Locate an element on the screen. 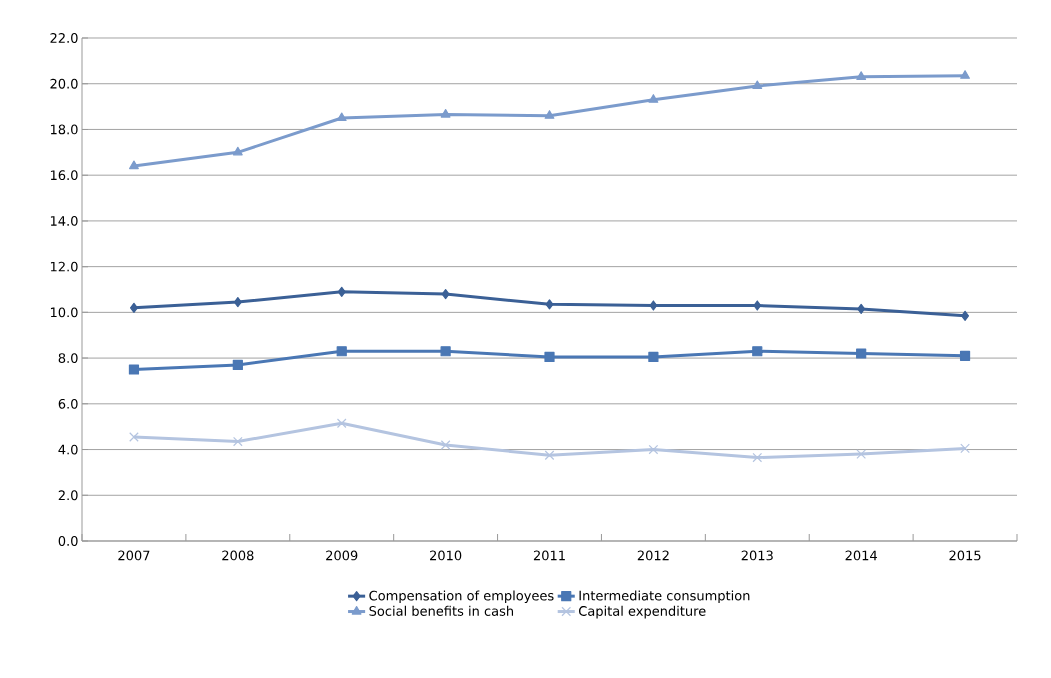 Image resolution: width=1051 pixels, height=678 pixels. y-tick-label: 20.0 is located at coordinates (64, 83).